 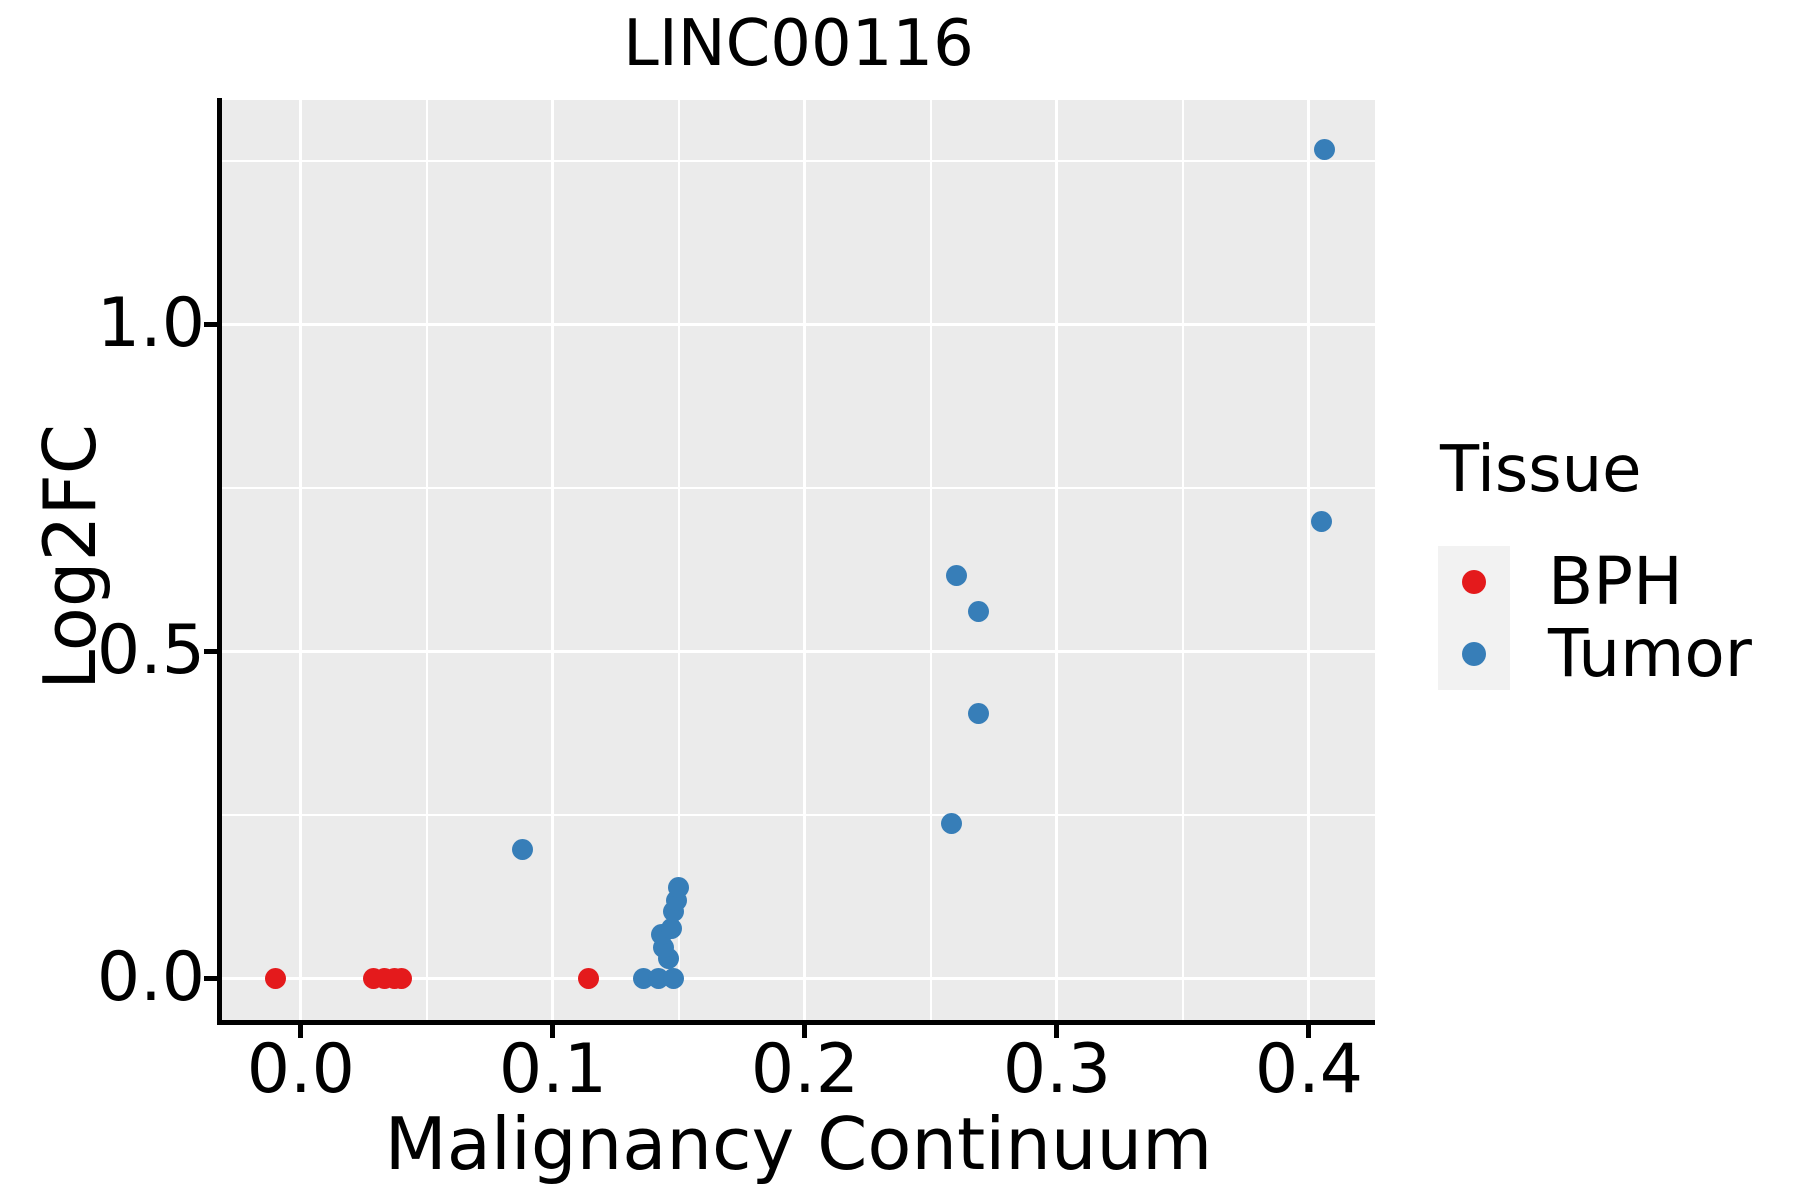 I want to click on tumor-dot-icon, so click(x=1474, y=654).